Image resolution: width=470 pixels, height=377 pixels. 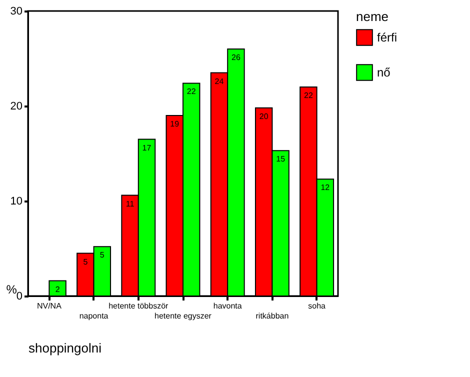 I want to click on data-label: 15, so click(x=281, y=159).